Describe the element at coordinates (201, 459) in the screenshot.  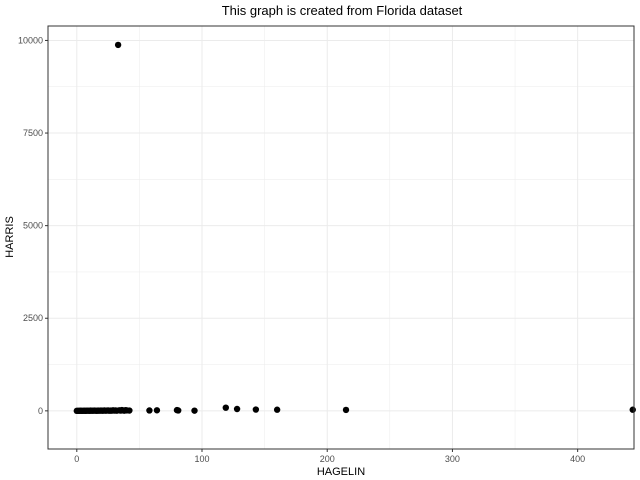
I see `x-tick-label: 100` at that location.